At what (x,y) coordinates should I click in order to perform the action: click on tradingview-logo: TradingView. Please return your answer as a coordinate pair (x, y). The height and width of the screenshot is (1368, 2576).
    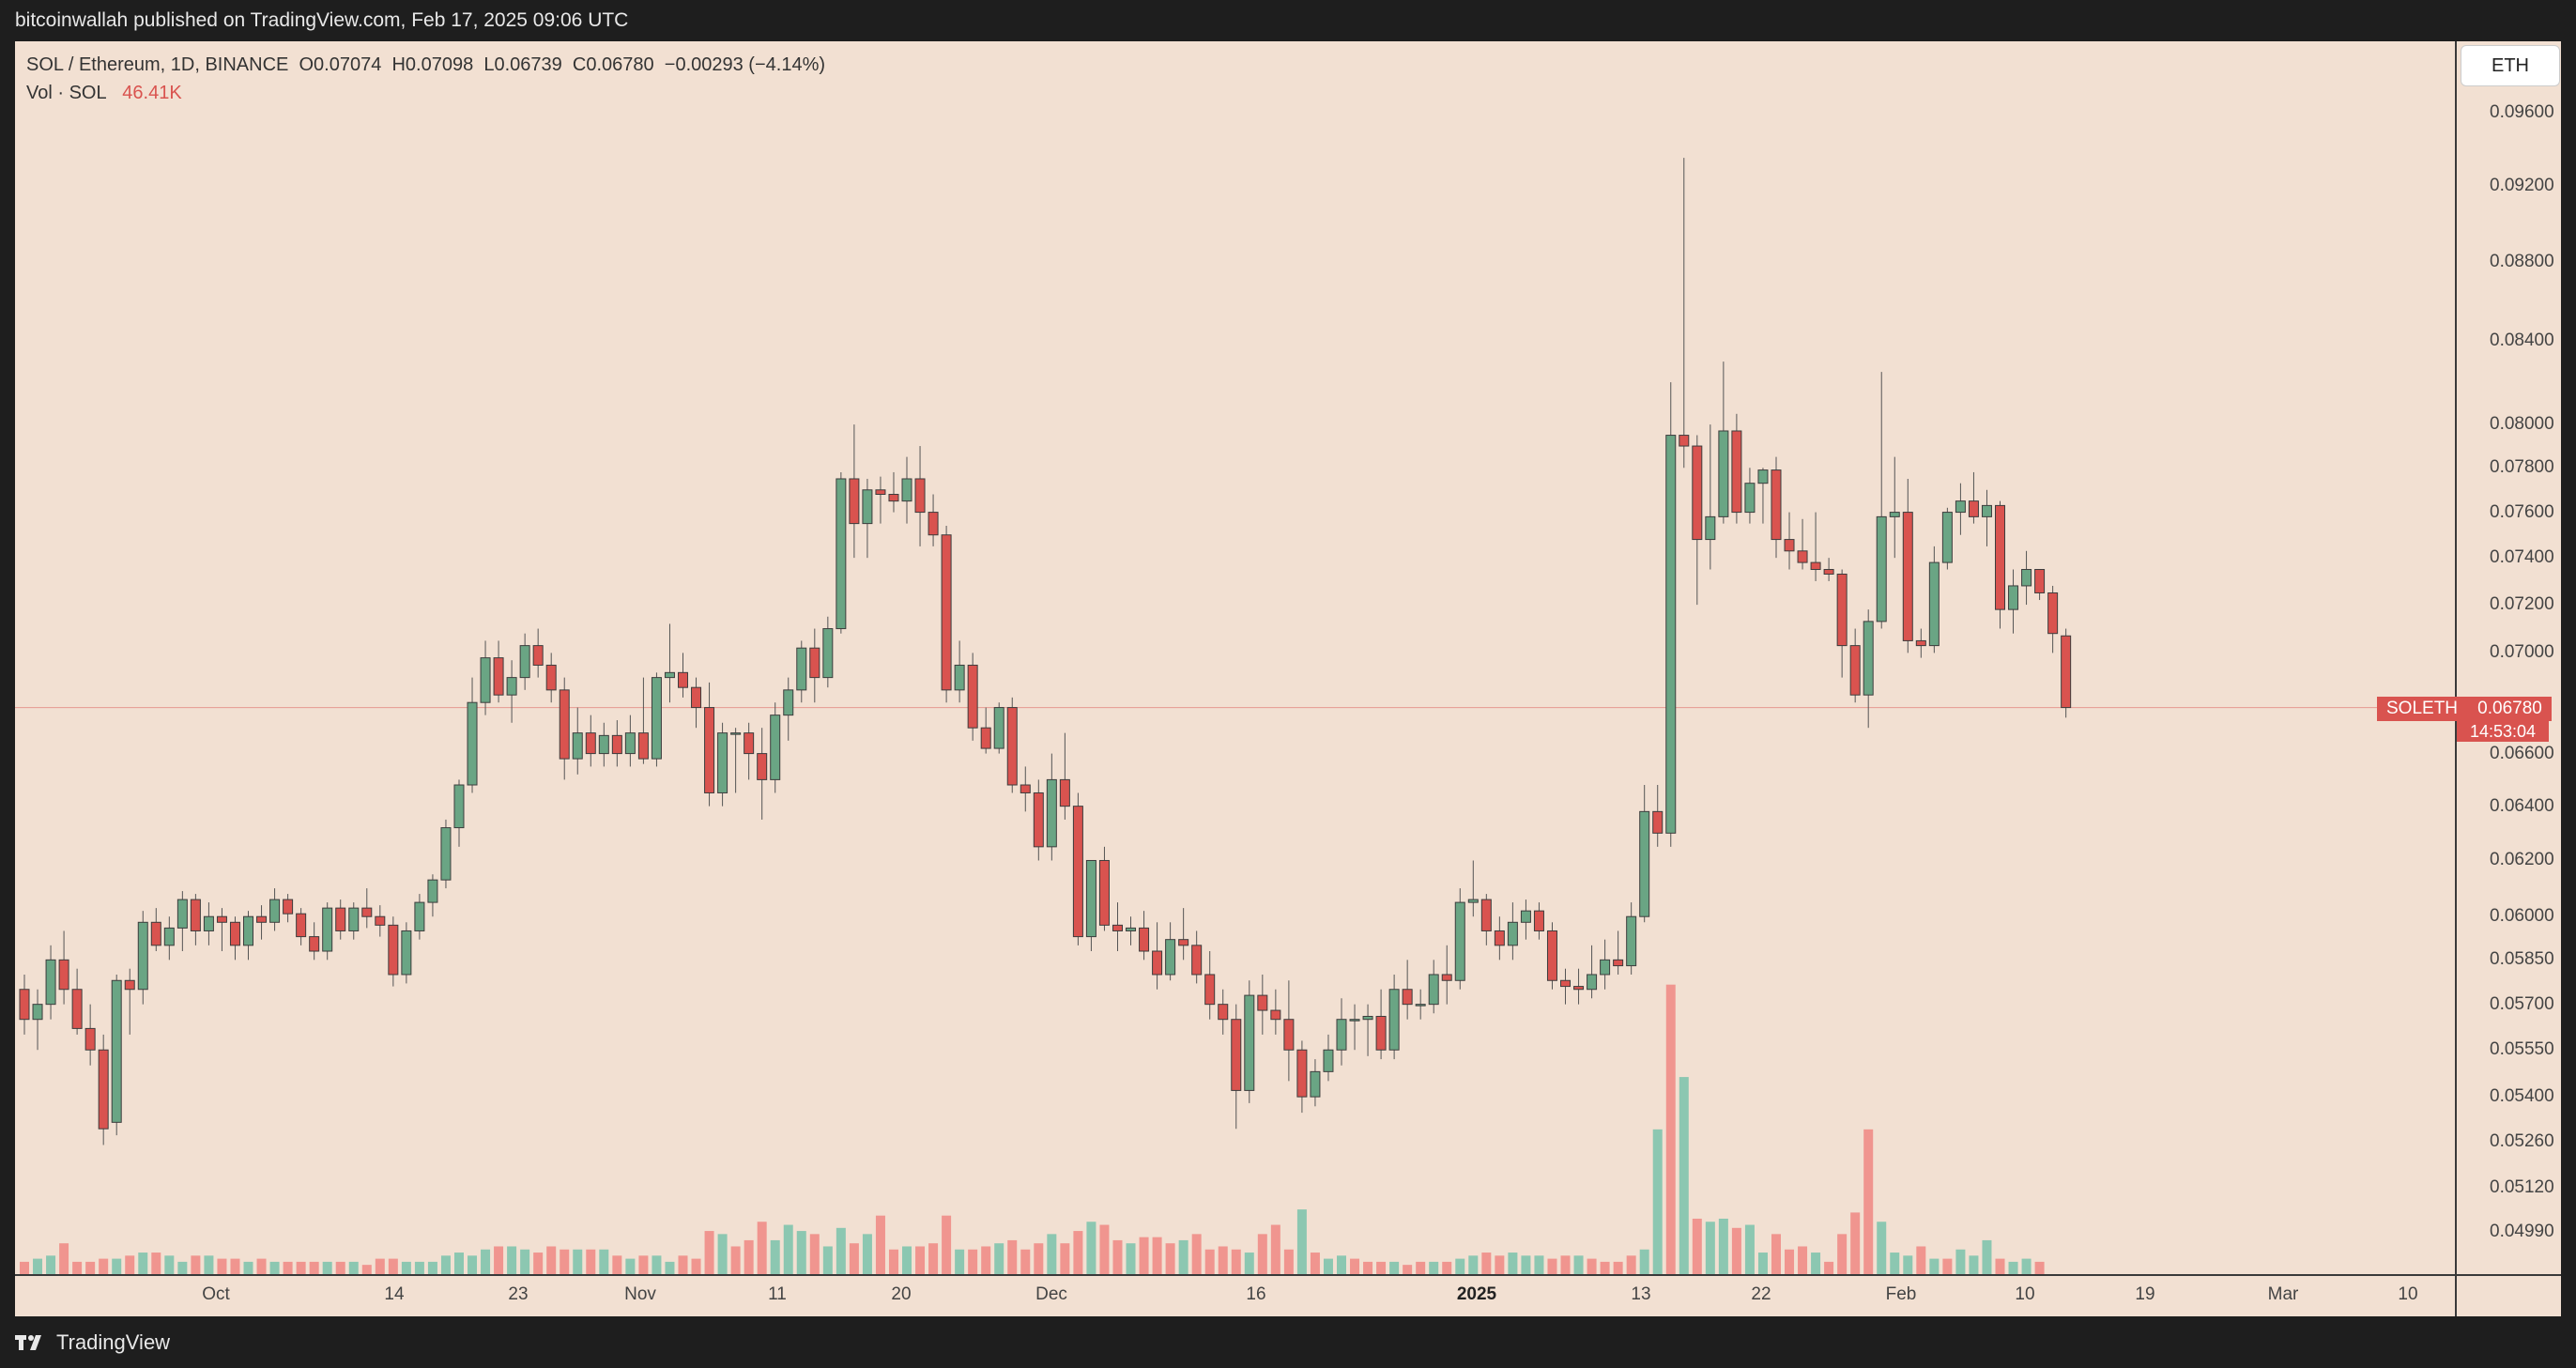
    Looking at the image, I should click on (85, 1342).